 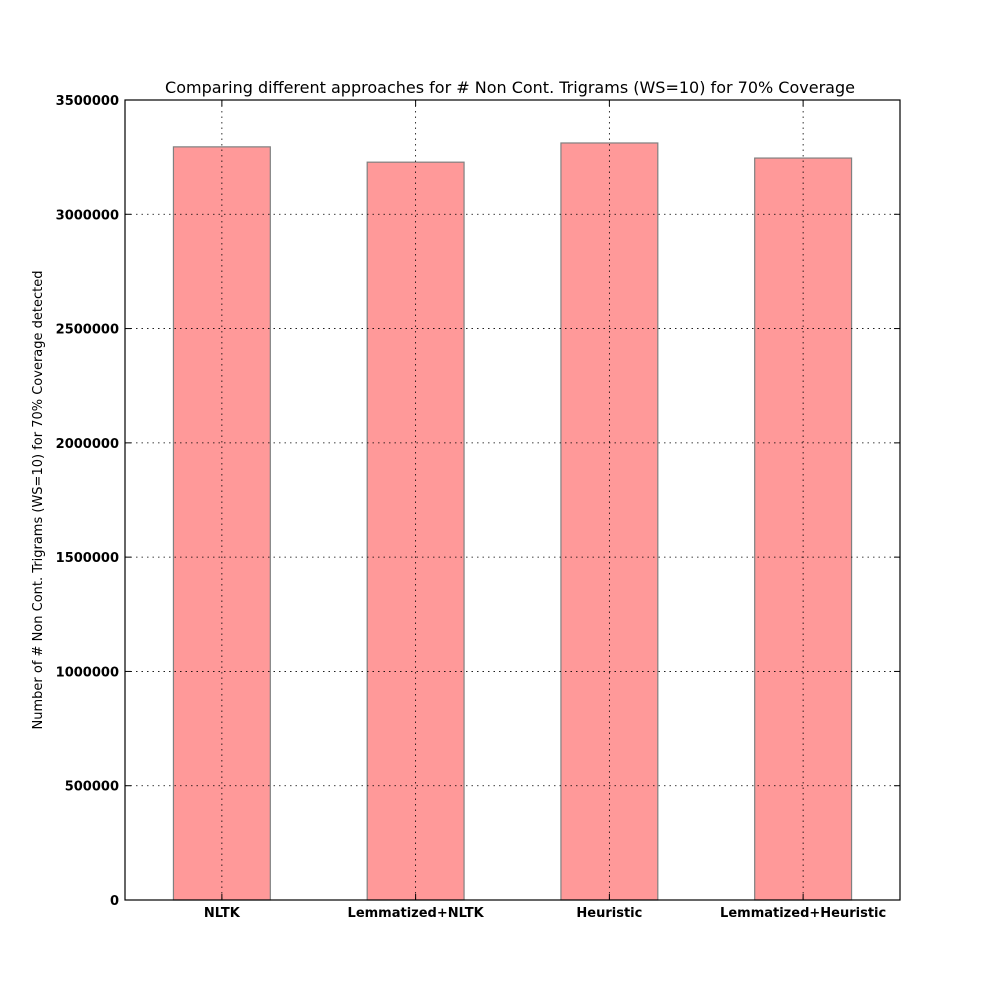 What do you see at coordinates (222, 913) in the screenshot?
I see `x-tick-label: NLTK` at bounding box center [222, 913].